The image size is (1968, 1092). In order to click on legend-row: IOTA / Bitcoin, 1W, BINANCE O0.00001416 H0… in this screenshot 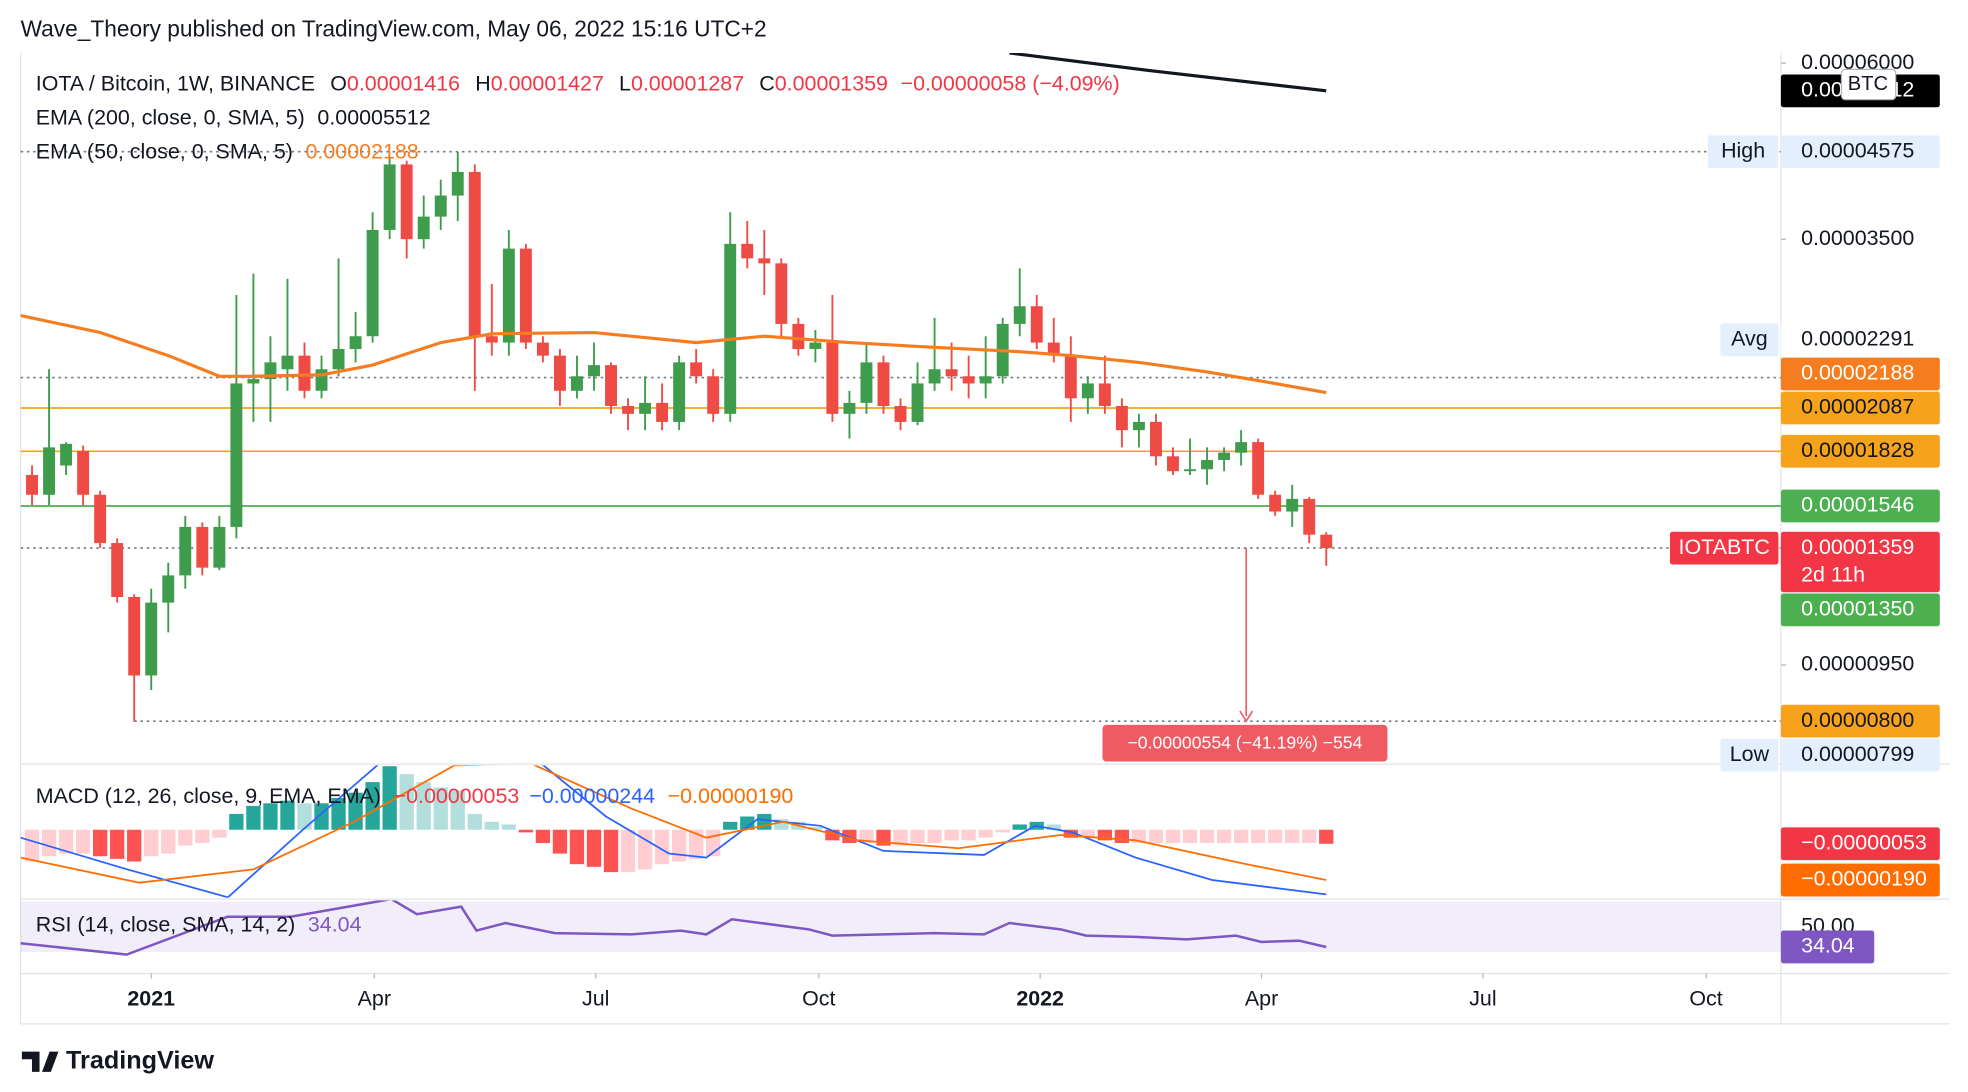, I will do `click(578, 83)`.